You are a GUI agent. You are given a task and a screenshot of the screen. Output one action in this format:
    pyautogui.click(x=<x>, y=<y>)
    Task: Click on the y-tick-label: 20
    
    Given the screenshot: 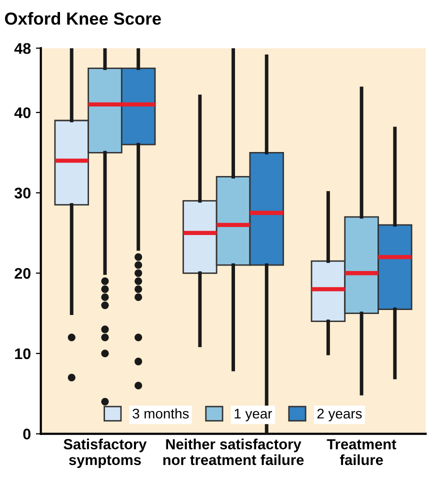 What is the action you would take?
    pyautogui.click(x=22, y=273)
    